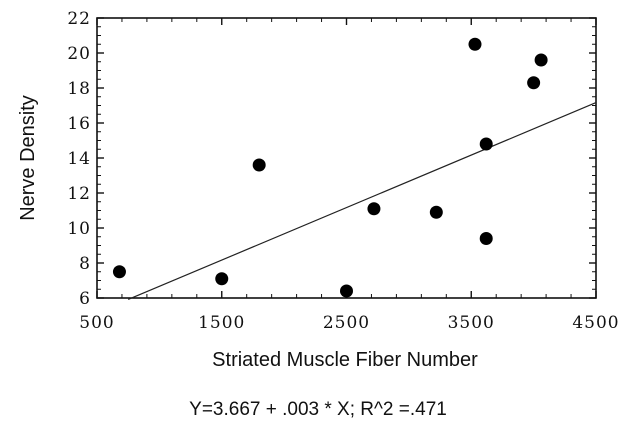 The height and width of the screenshot is (427, 621). What do you see at coordinates (85, 264) in the screenshot?
I see `y-tick-label: 8` at bounding box center [85, 264].